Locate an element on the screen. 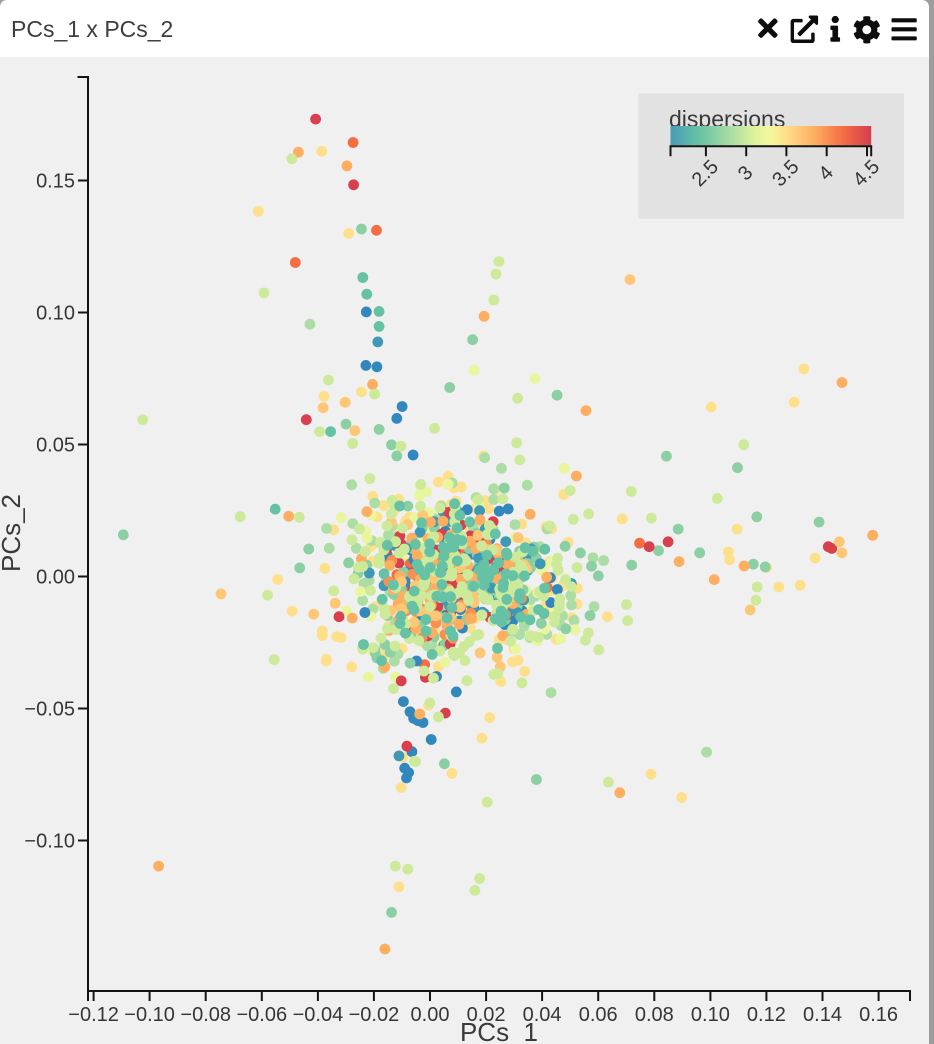 The width and height of the screenshot is (934, 1044). svg-text: PCs_1 is located at coordinates (499, 1030).